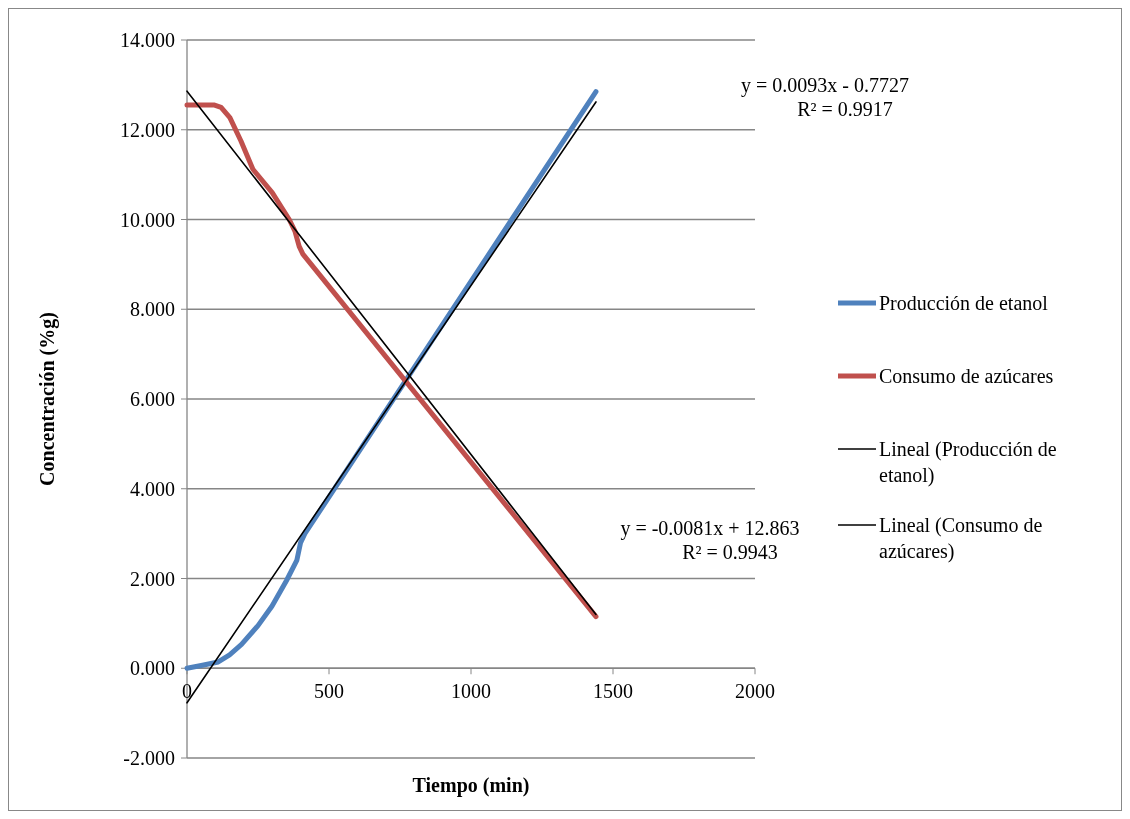 The image size is (1130, 819). Describe the element at coordinates (147, 219) in the screenshot. I see `y-tick-label: 10.000` at that location.